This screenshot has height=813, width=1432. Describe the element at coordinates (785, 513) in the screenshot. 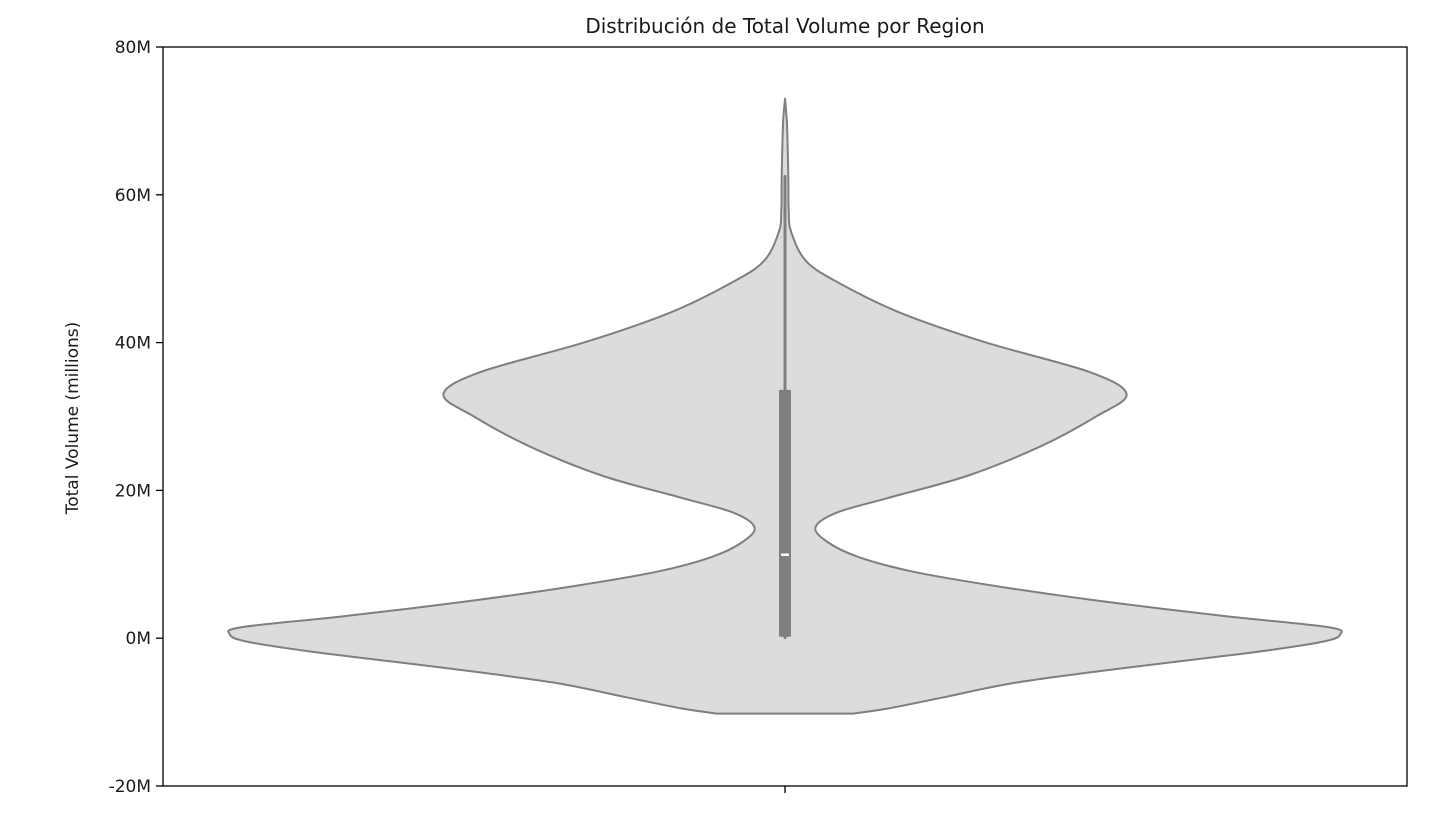

I see `violin-iqr-box` at that location.